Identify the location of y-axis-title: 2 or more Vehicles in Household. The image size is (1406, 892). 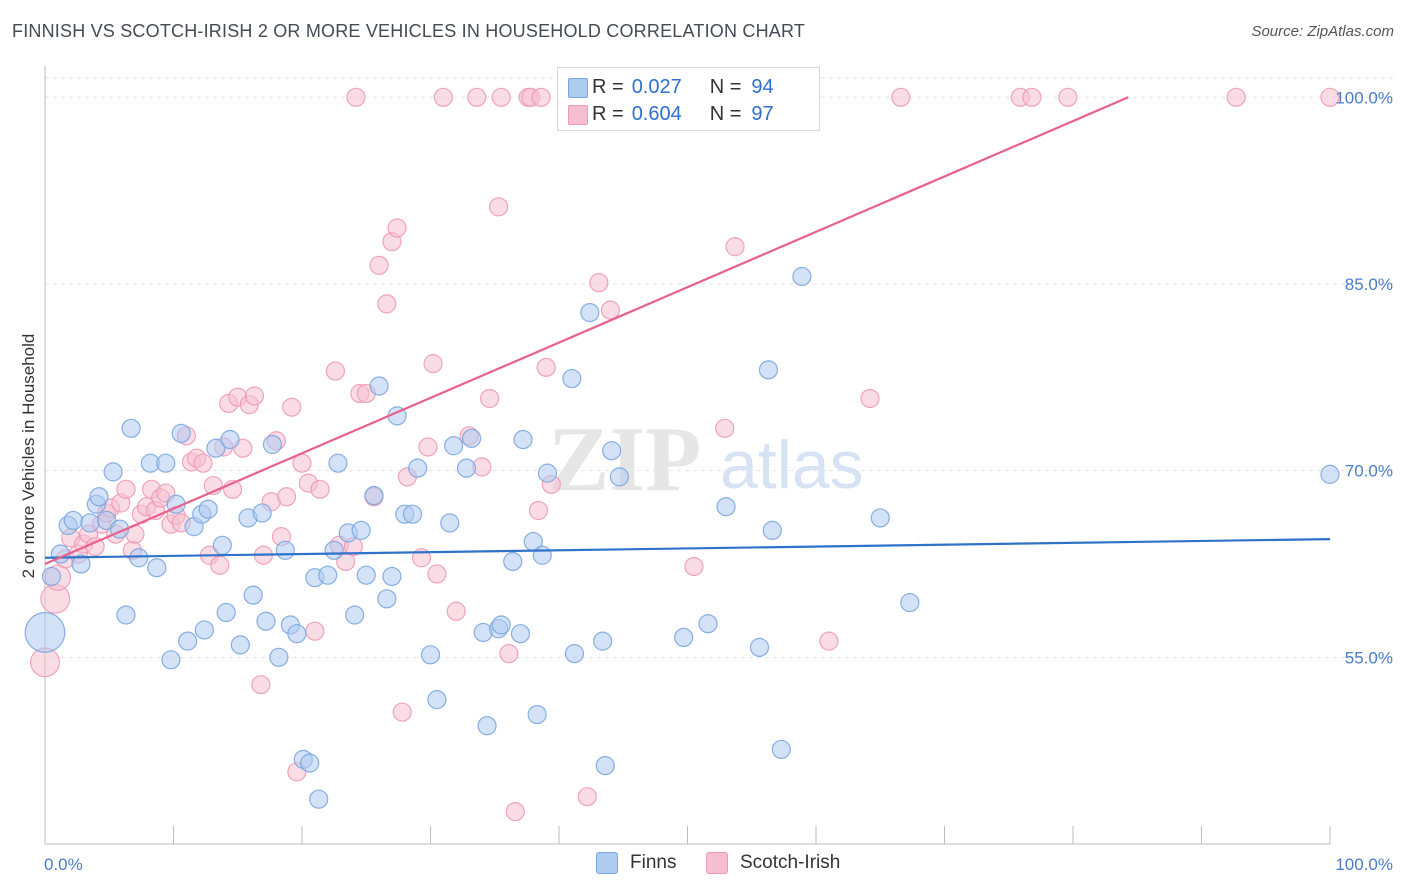
(28, 456).